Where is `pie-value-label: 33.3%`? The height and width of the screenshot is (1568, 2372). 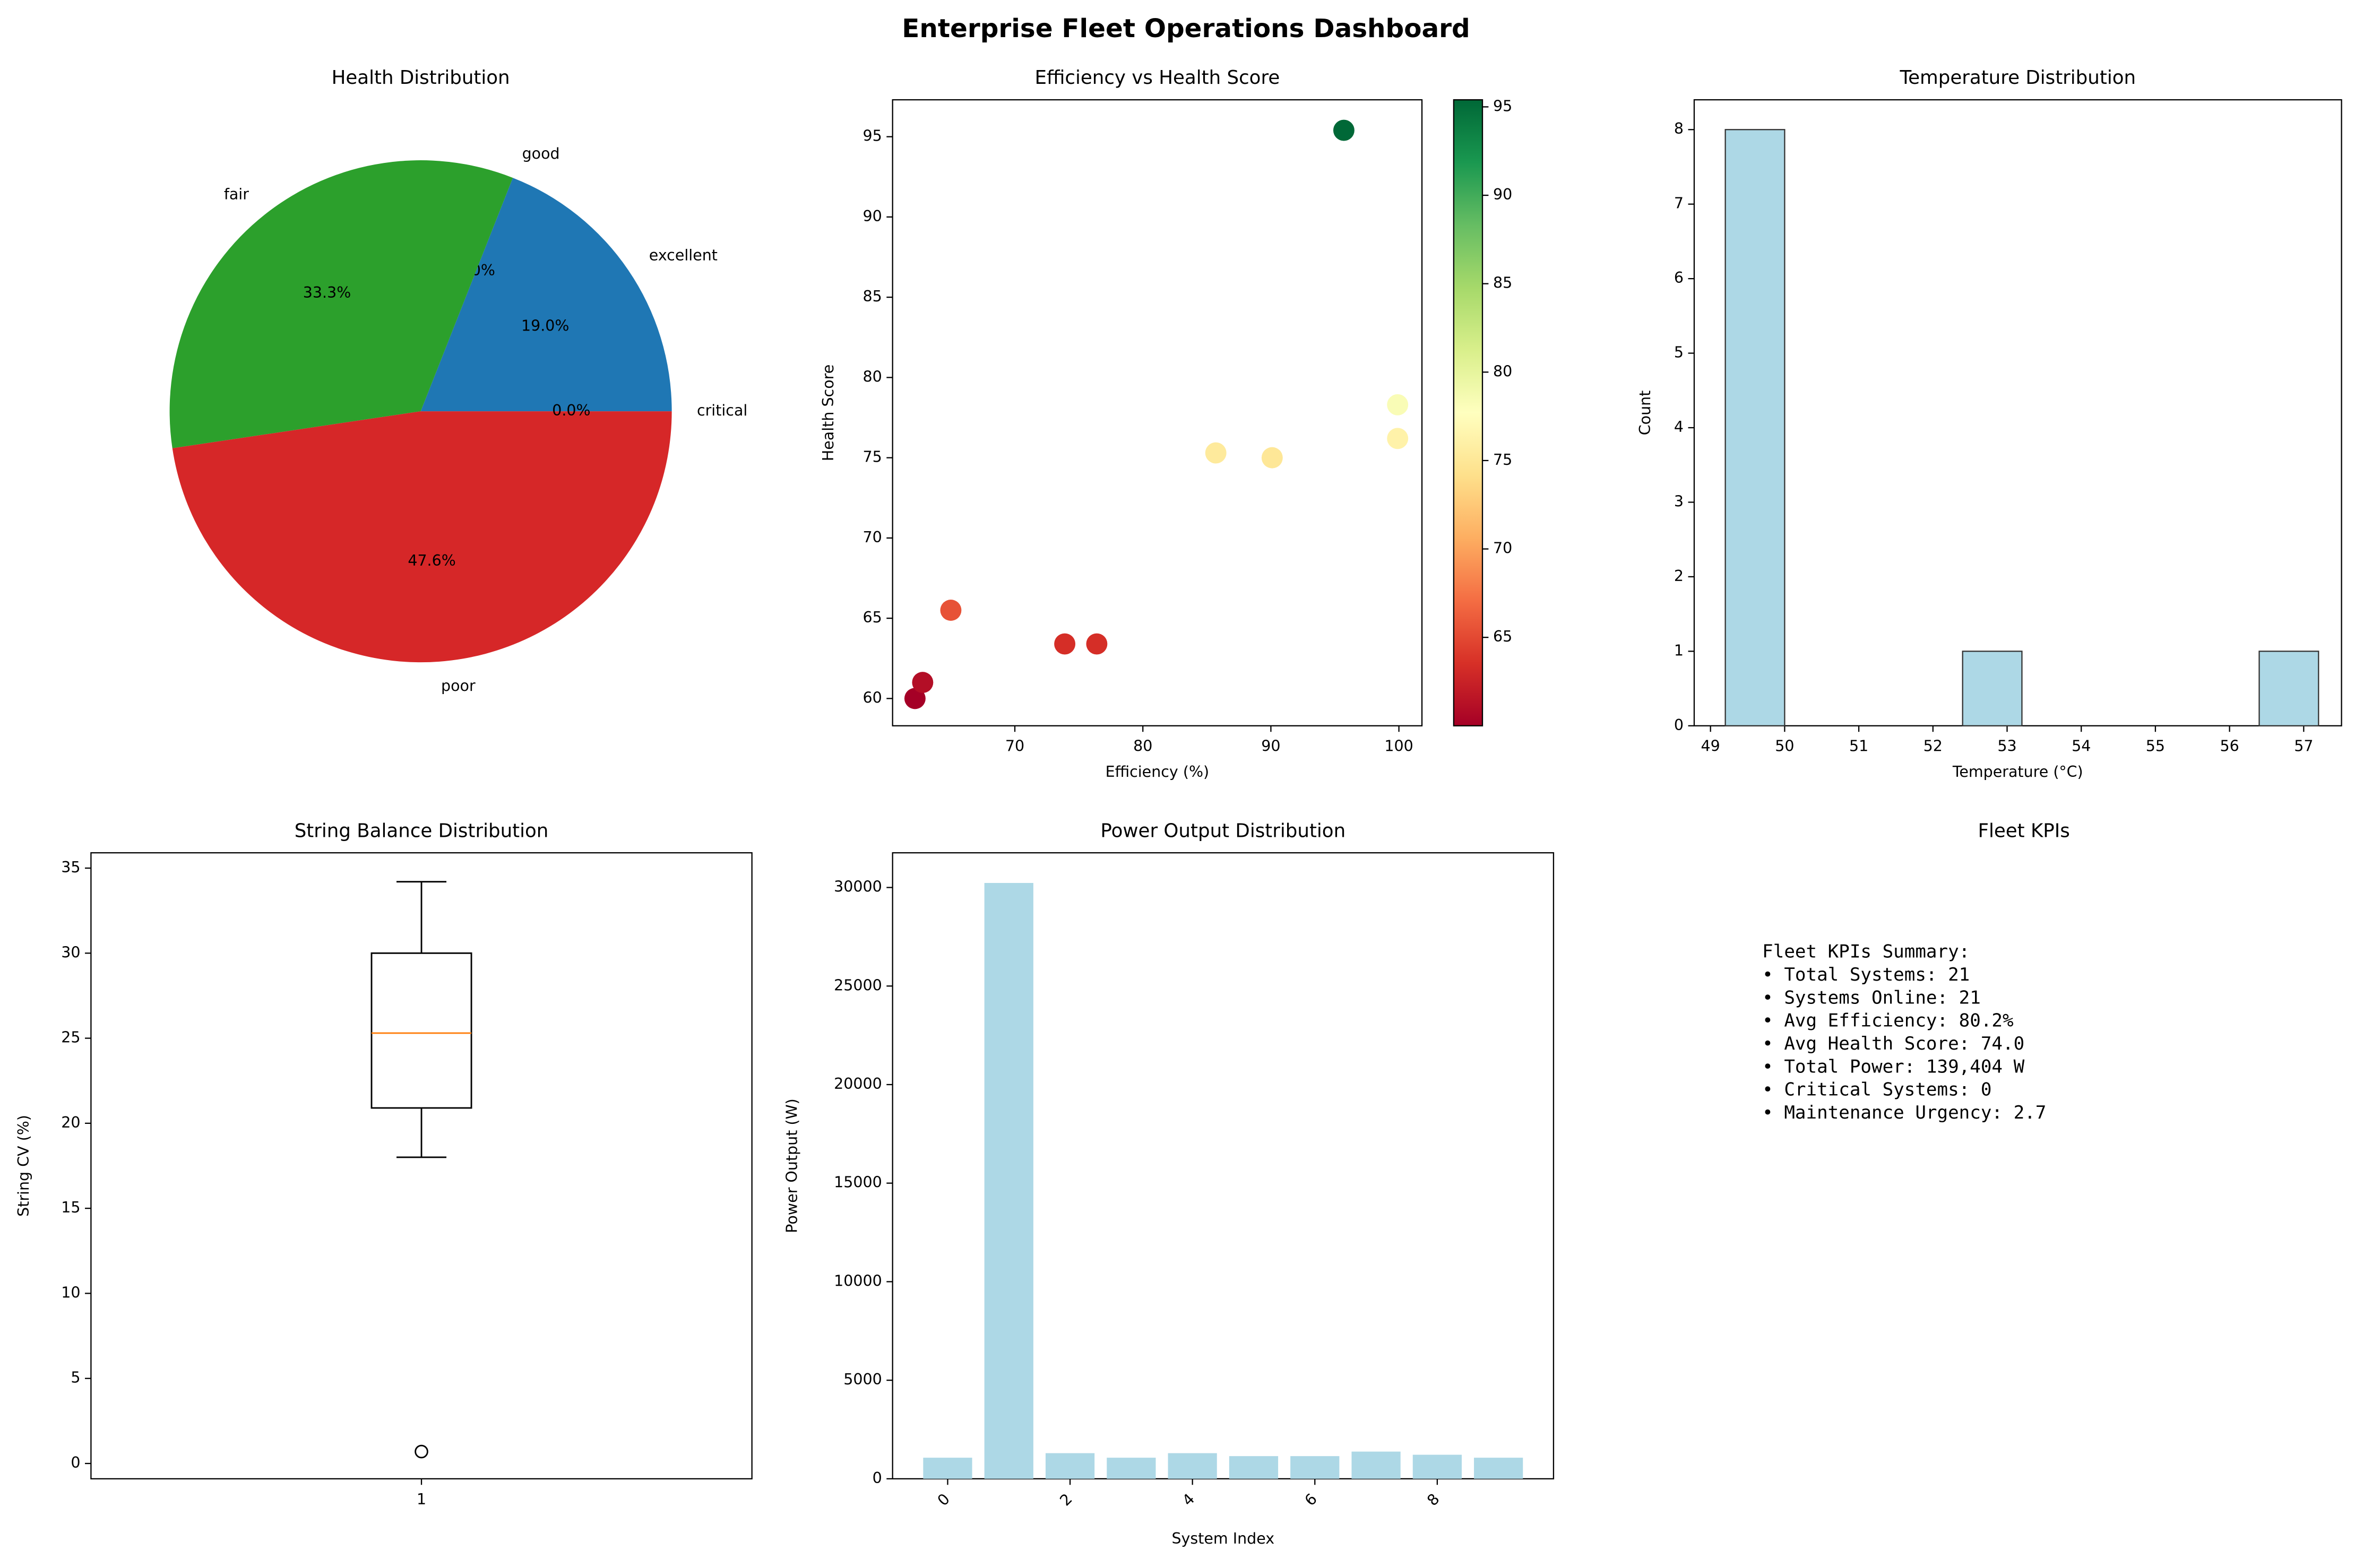
pie-value-label: 33.3% is located at coordinates (327, 292).